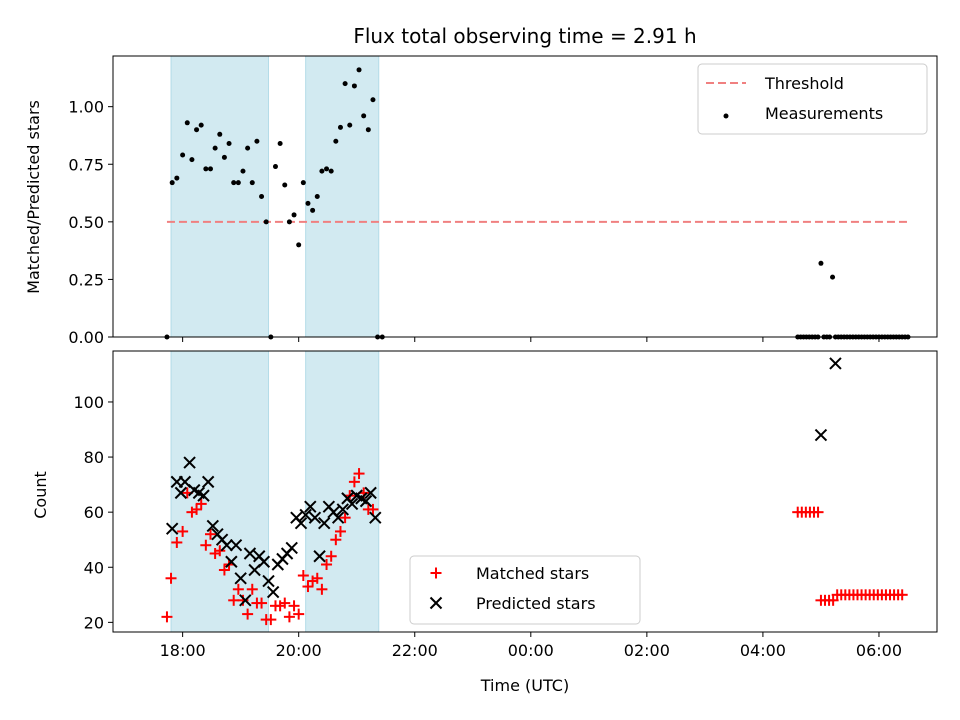  I want to click on legend-measurements-swatch, so click(726, 116).